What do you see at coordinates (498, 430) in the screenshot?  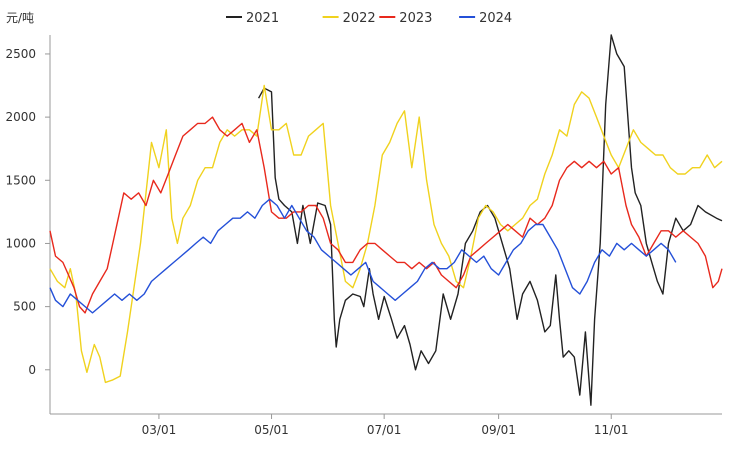 I see `x-tick-label: 09/01` at bounding box center [498, 430].